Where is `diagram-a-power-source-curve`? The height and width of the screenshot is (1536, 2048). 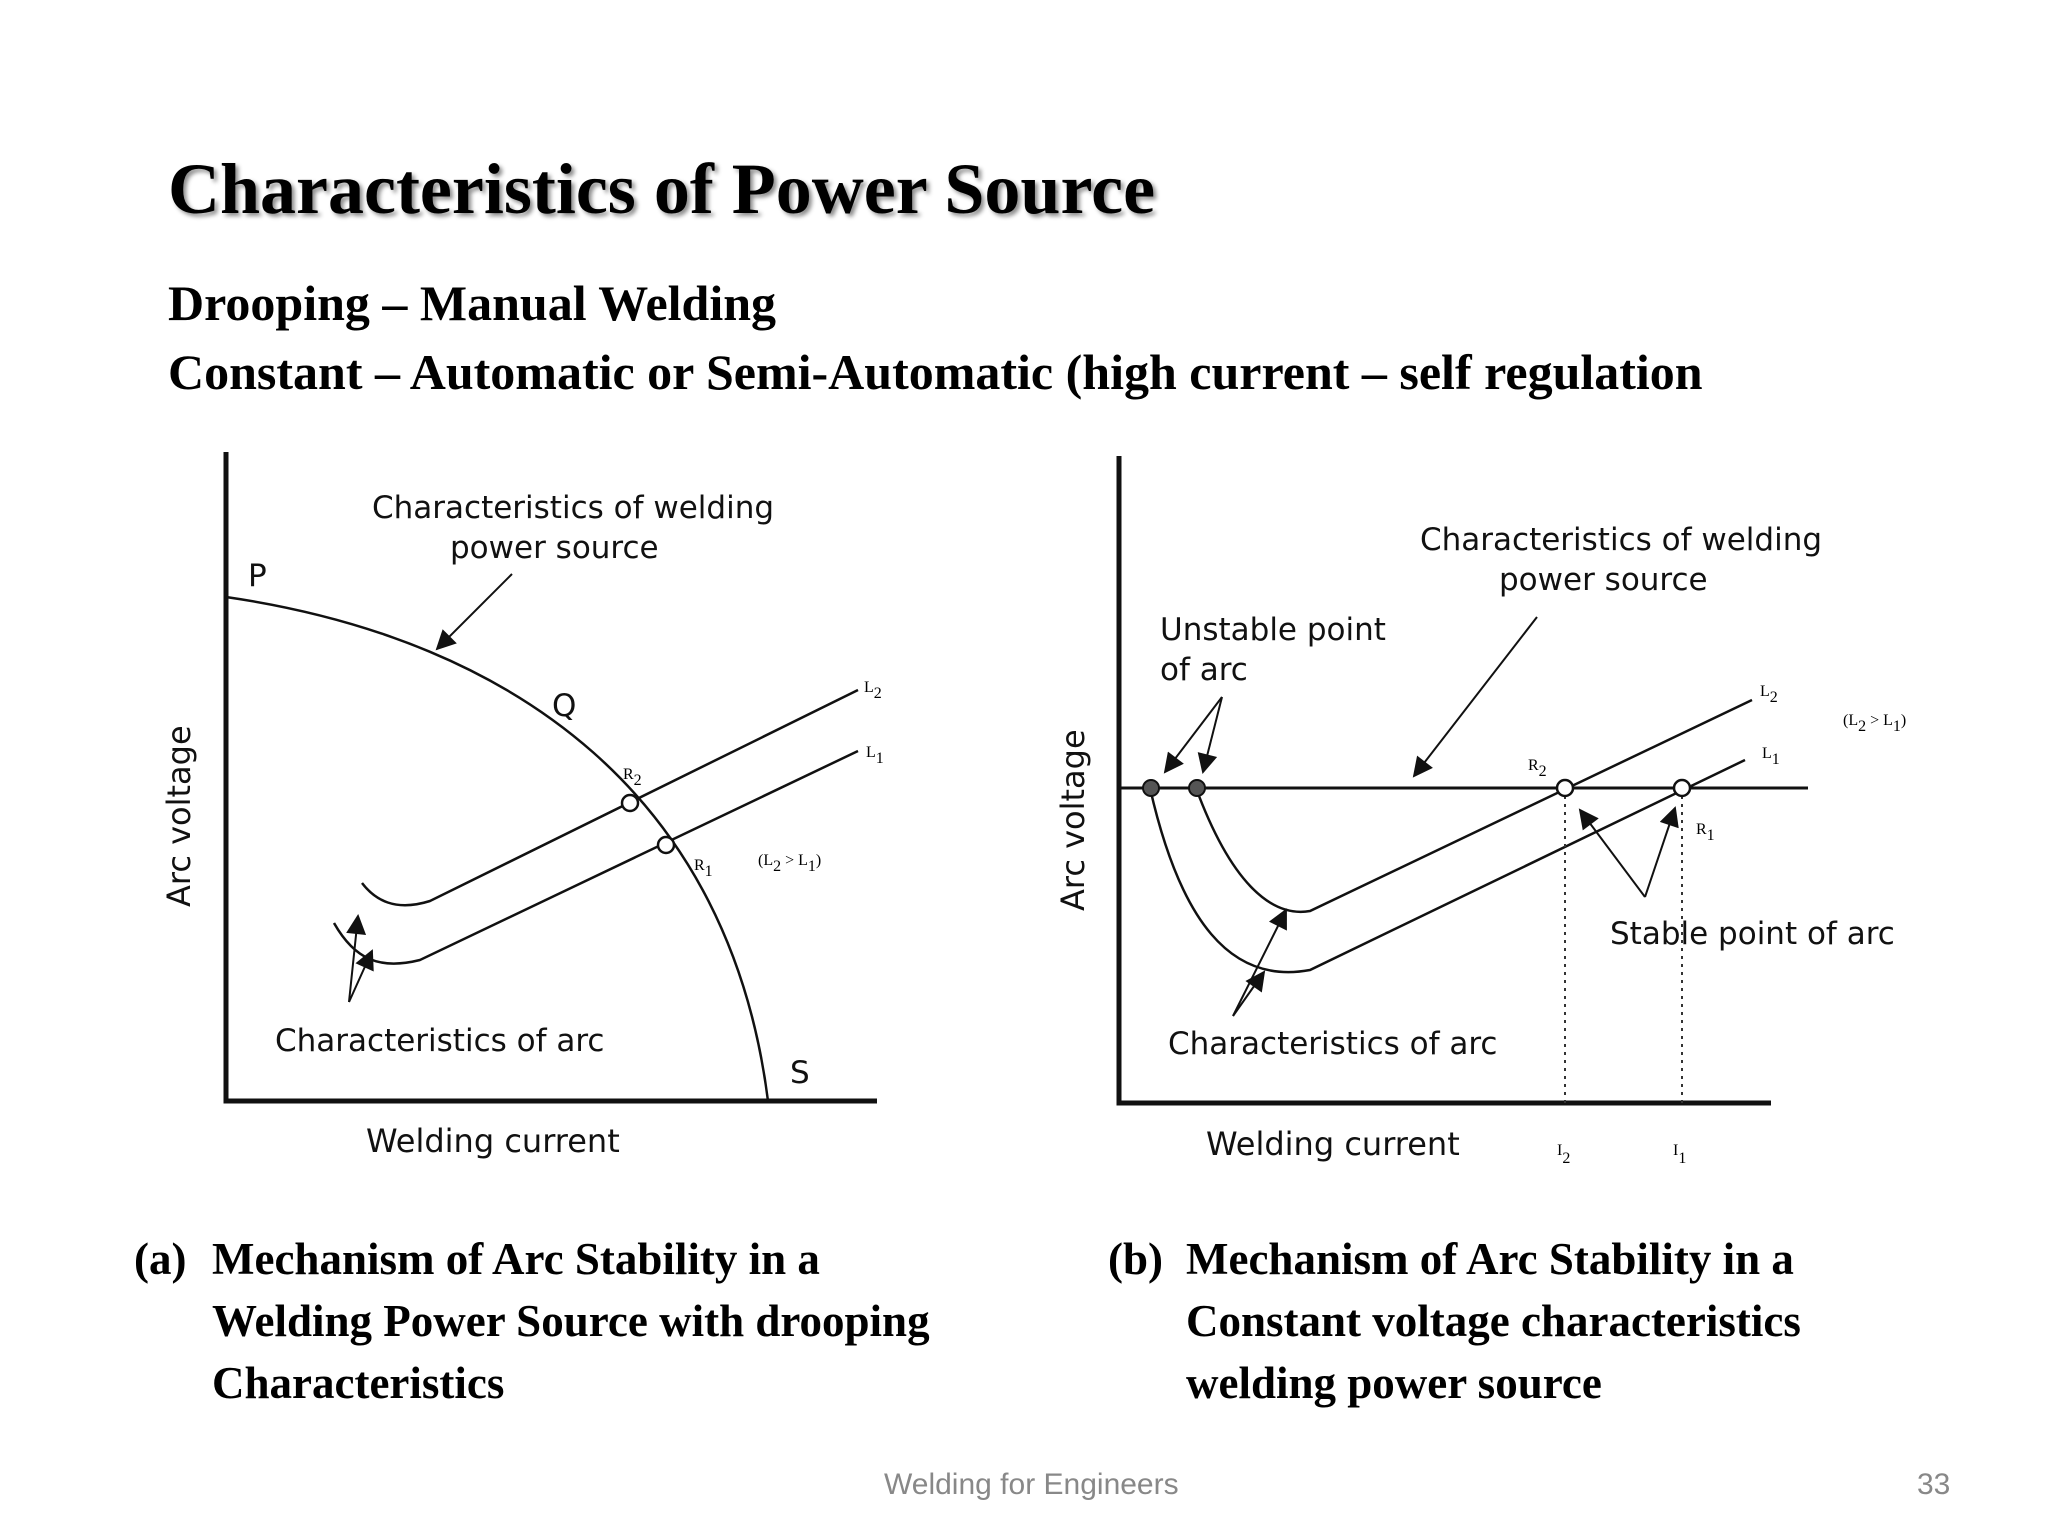
diagram-a-power-source-curve is located at coordinates (497, 848).